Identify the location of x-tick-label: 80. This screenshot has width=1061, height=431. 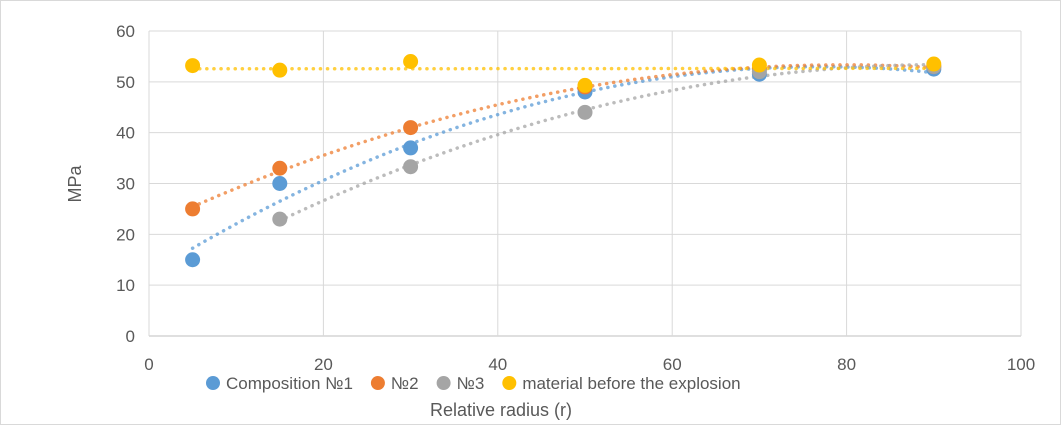
(846, 364).